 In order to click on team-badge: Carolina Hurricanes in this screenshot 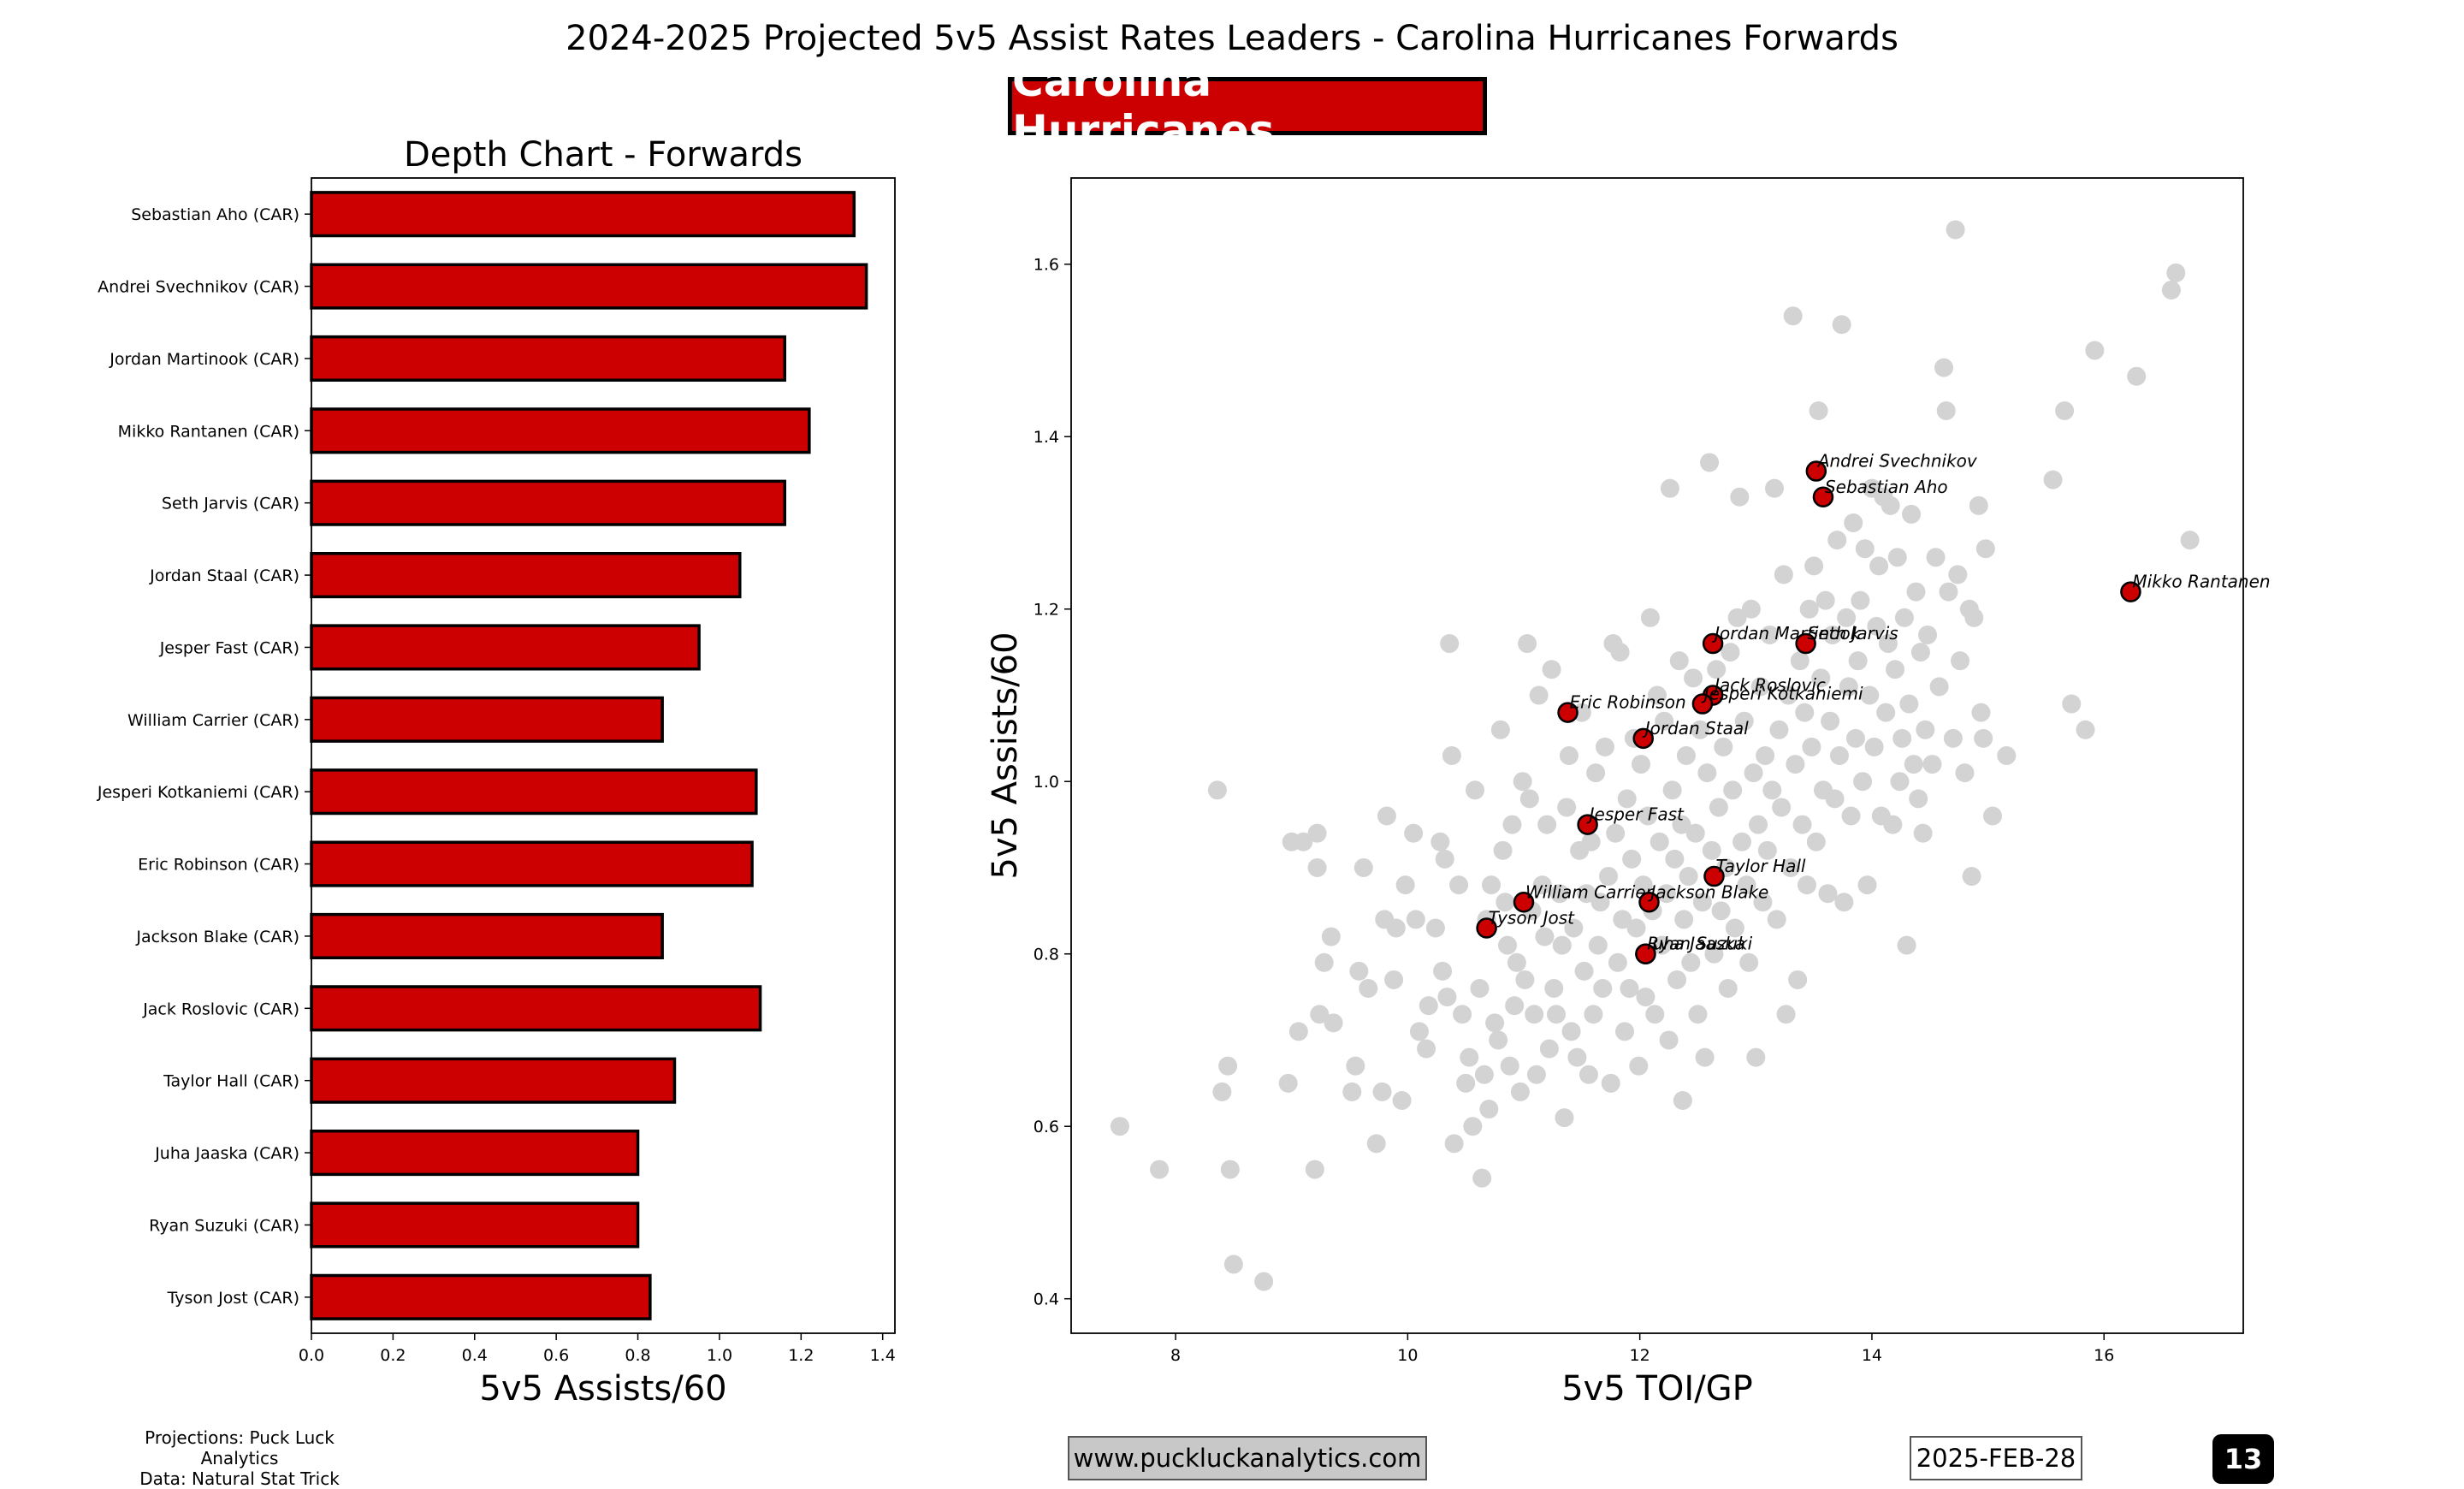, I will do `click(1247, 106)`.